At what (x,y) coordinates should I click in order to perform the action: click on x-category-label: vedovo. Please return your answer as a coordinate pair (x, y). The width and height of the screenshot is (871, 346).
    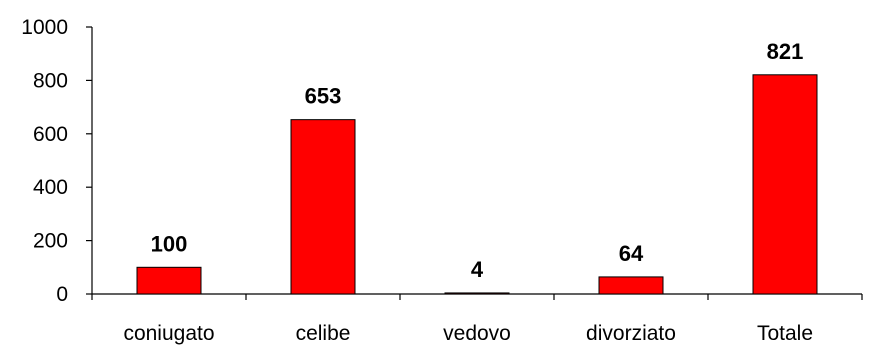
    Looking at the image, I should click on (477, 333).